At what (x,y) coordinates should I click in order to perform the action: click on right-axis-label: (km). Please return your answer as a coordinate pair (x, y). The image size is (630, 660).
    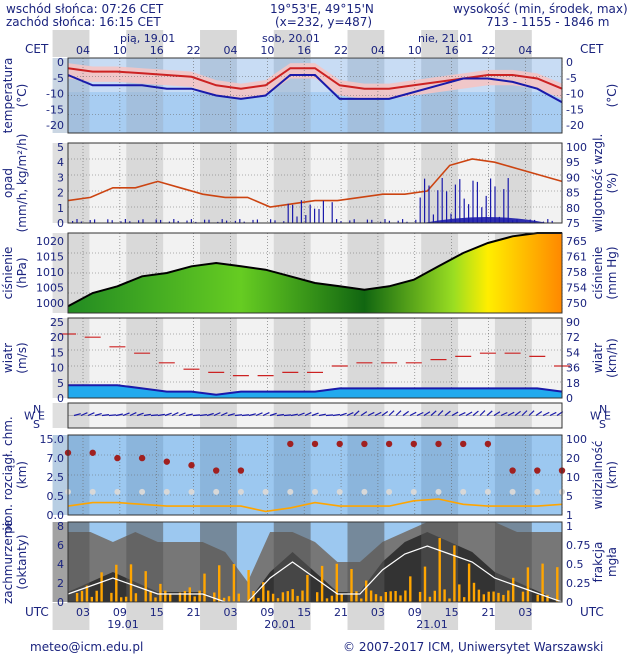
    Looking at the image, I should click on (612, 475).